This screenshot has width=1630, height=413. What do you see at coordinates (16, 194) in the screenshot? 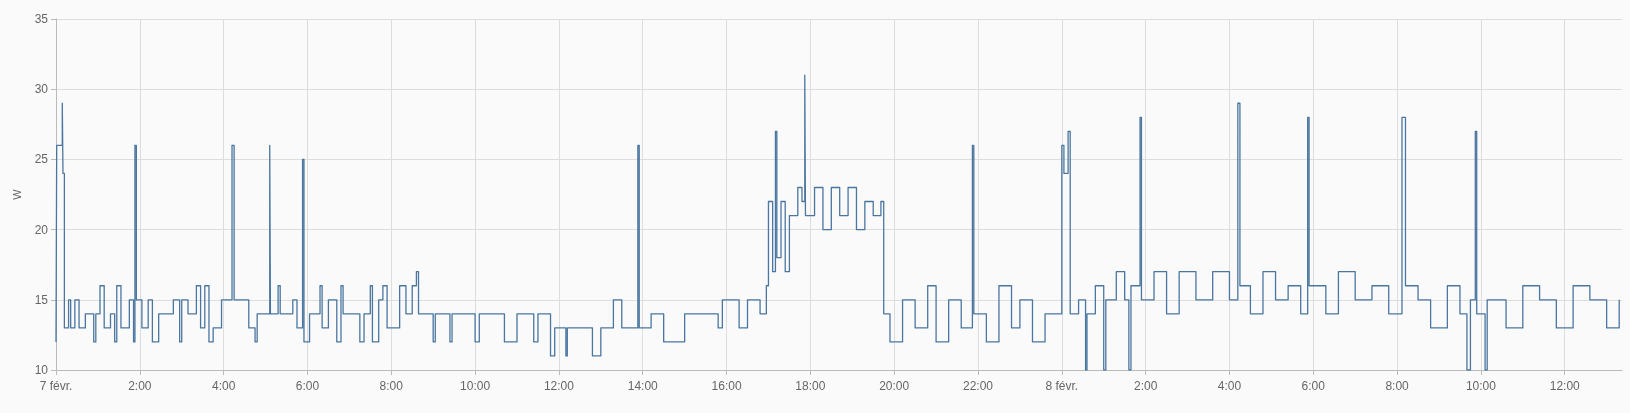
I see `y-axis-title: W` at bounding box center [16, 194].